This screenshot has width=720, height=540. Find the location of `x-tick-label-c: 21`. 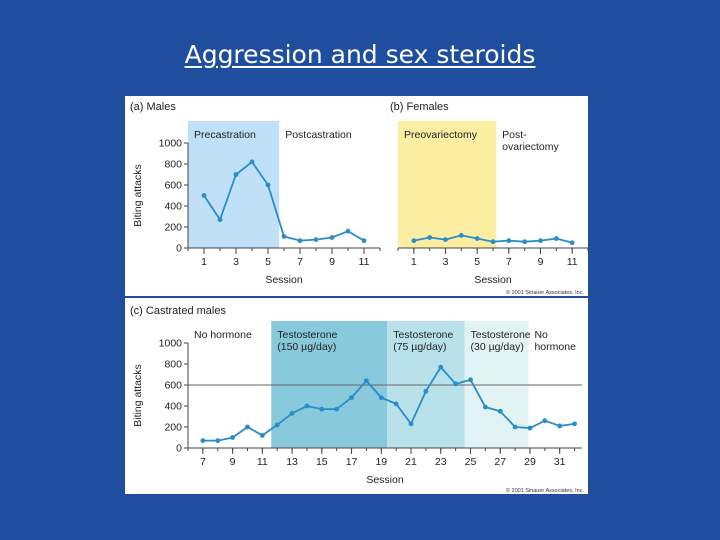

x-tick-label-c: 21 is located at coordinates (411, 462).